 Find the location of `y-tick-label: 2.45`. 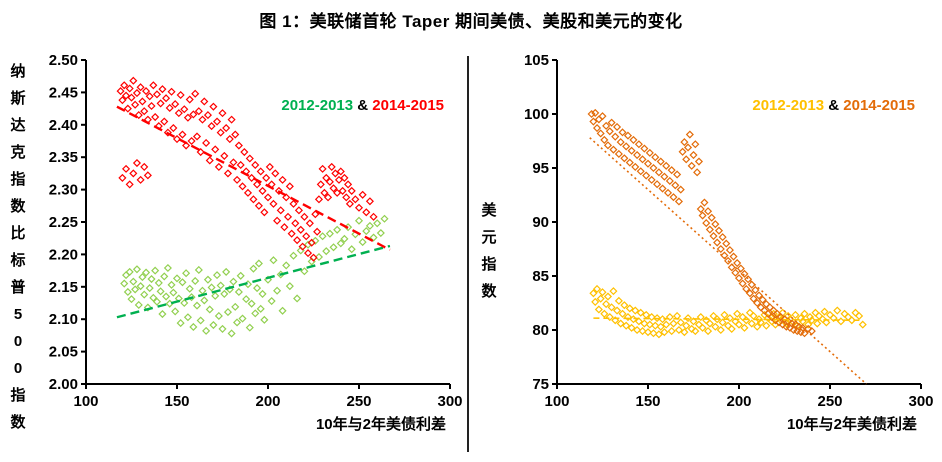

y-tick-label: 2.45 is located at coordinates (63, 92).